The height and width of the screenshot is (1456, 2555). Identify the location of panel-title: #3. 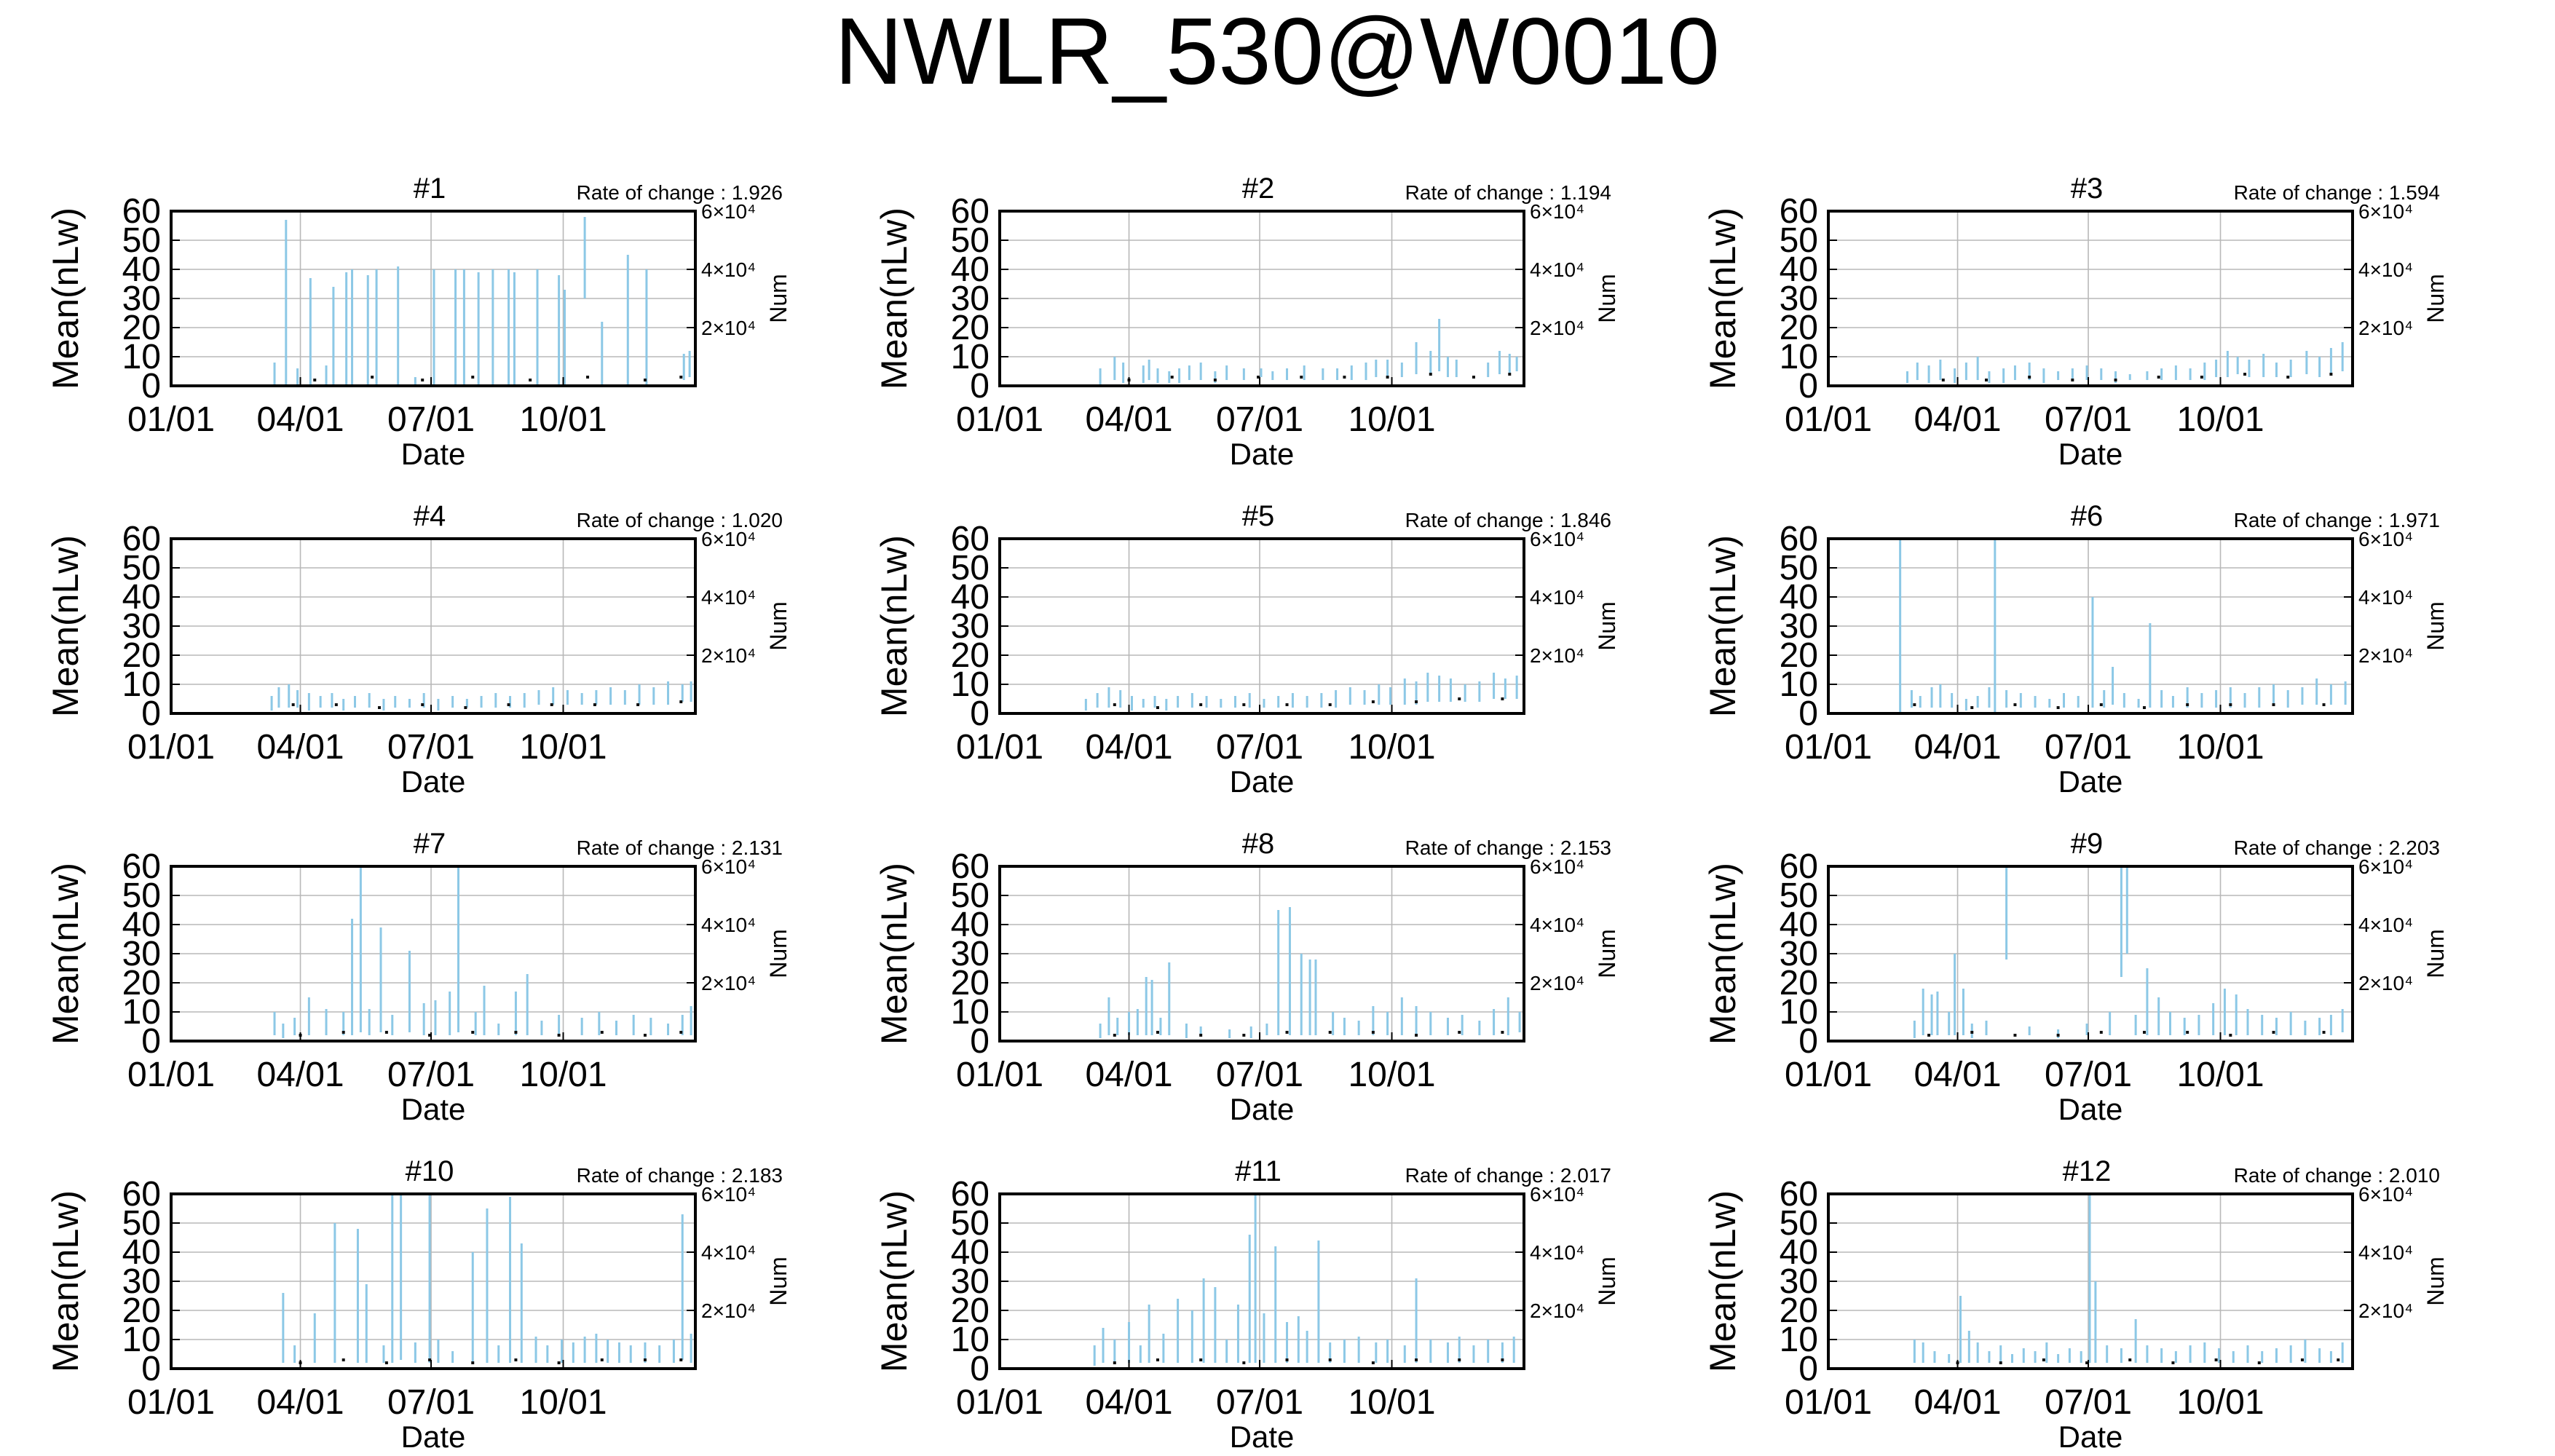
(2087, 189).